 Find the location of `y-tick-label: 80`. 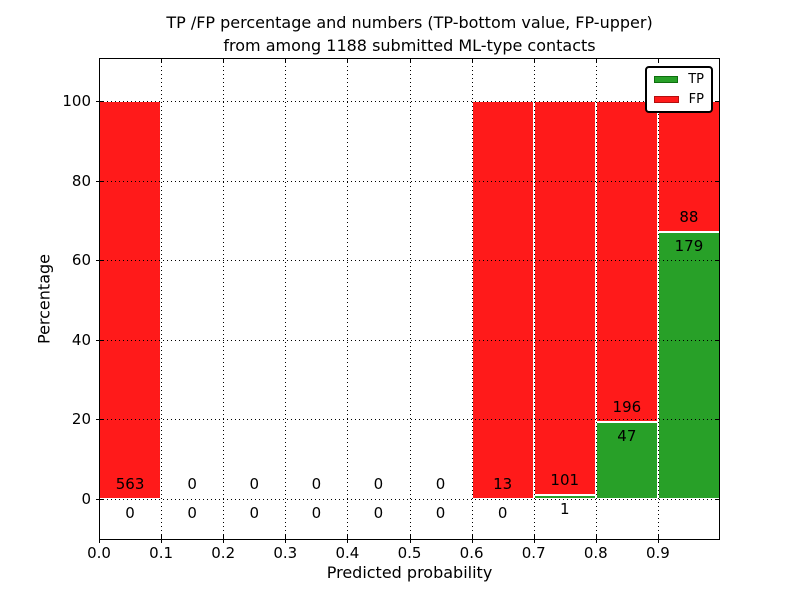

y-tick-label: 80 is located at coordinates (81, 180).